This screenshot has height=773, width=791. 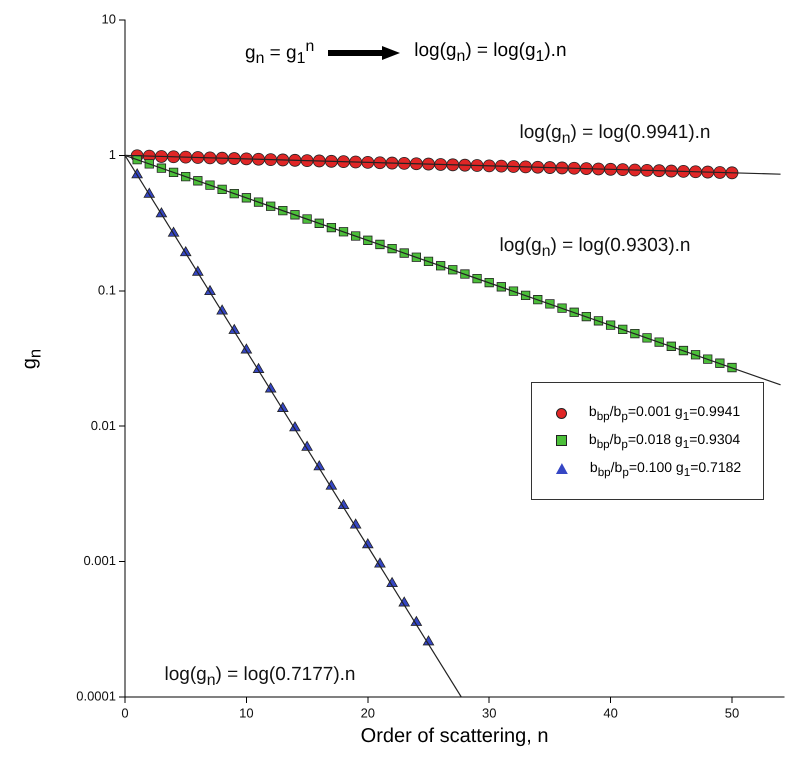 I want to click on x-axis-title: Order of scattering, n, so click(x=454, y=736).